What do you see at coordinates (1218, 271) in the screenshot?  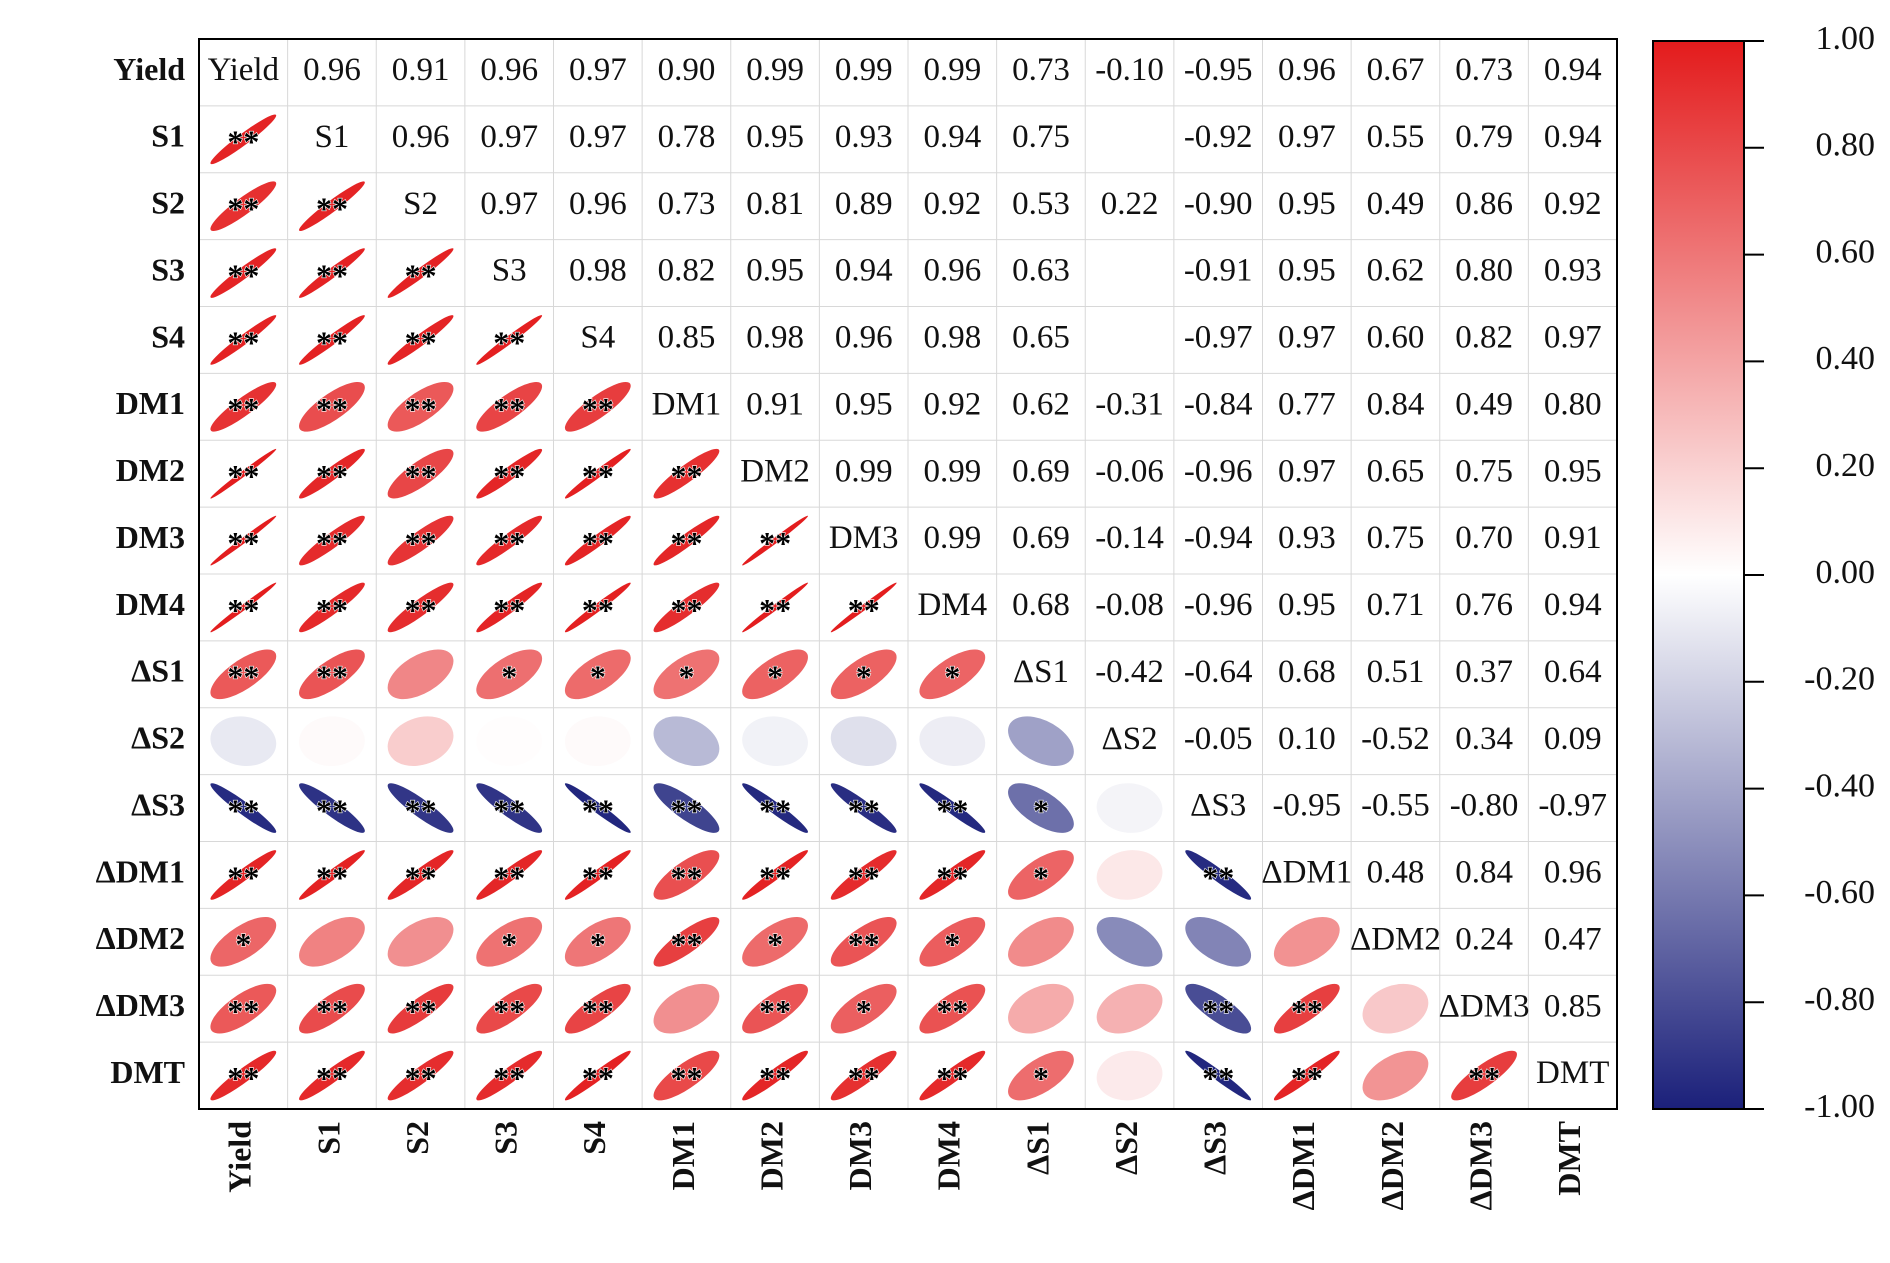 I see `value-label: -0.91` at bounding box center [1218, 271].